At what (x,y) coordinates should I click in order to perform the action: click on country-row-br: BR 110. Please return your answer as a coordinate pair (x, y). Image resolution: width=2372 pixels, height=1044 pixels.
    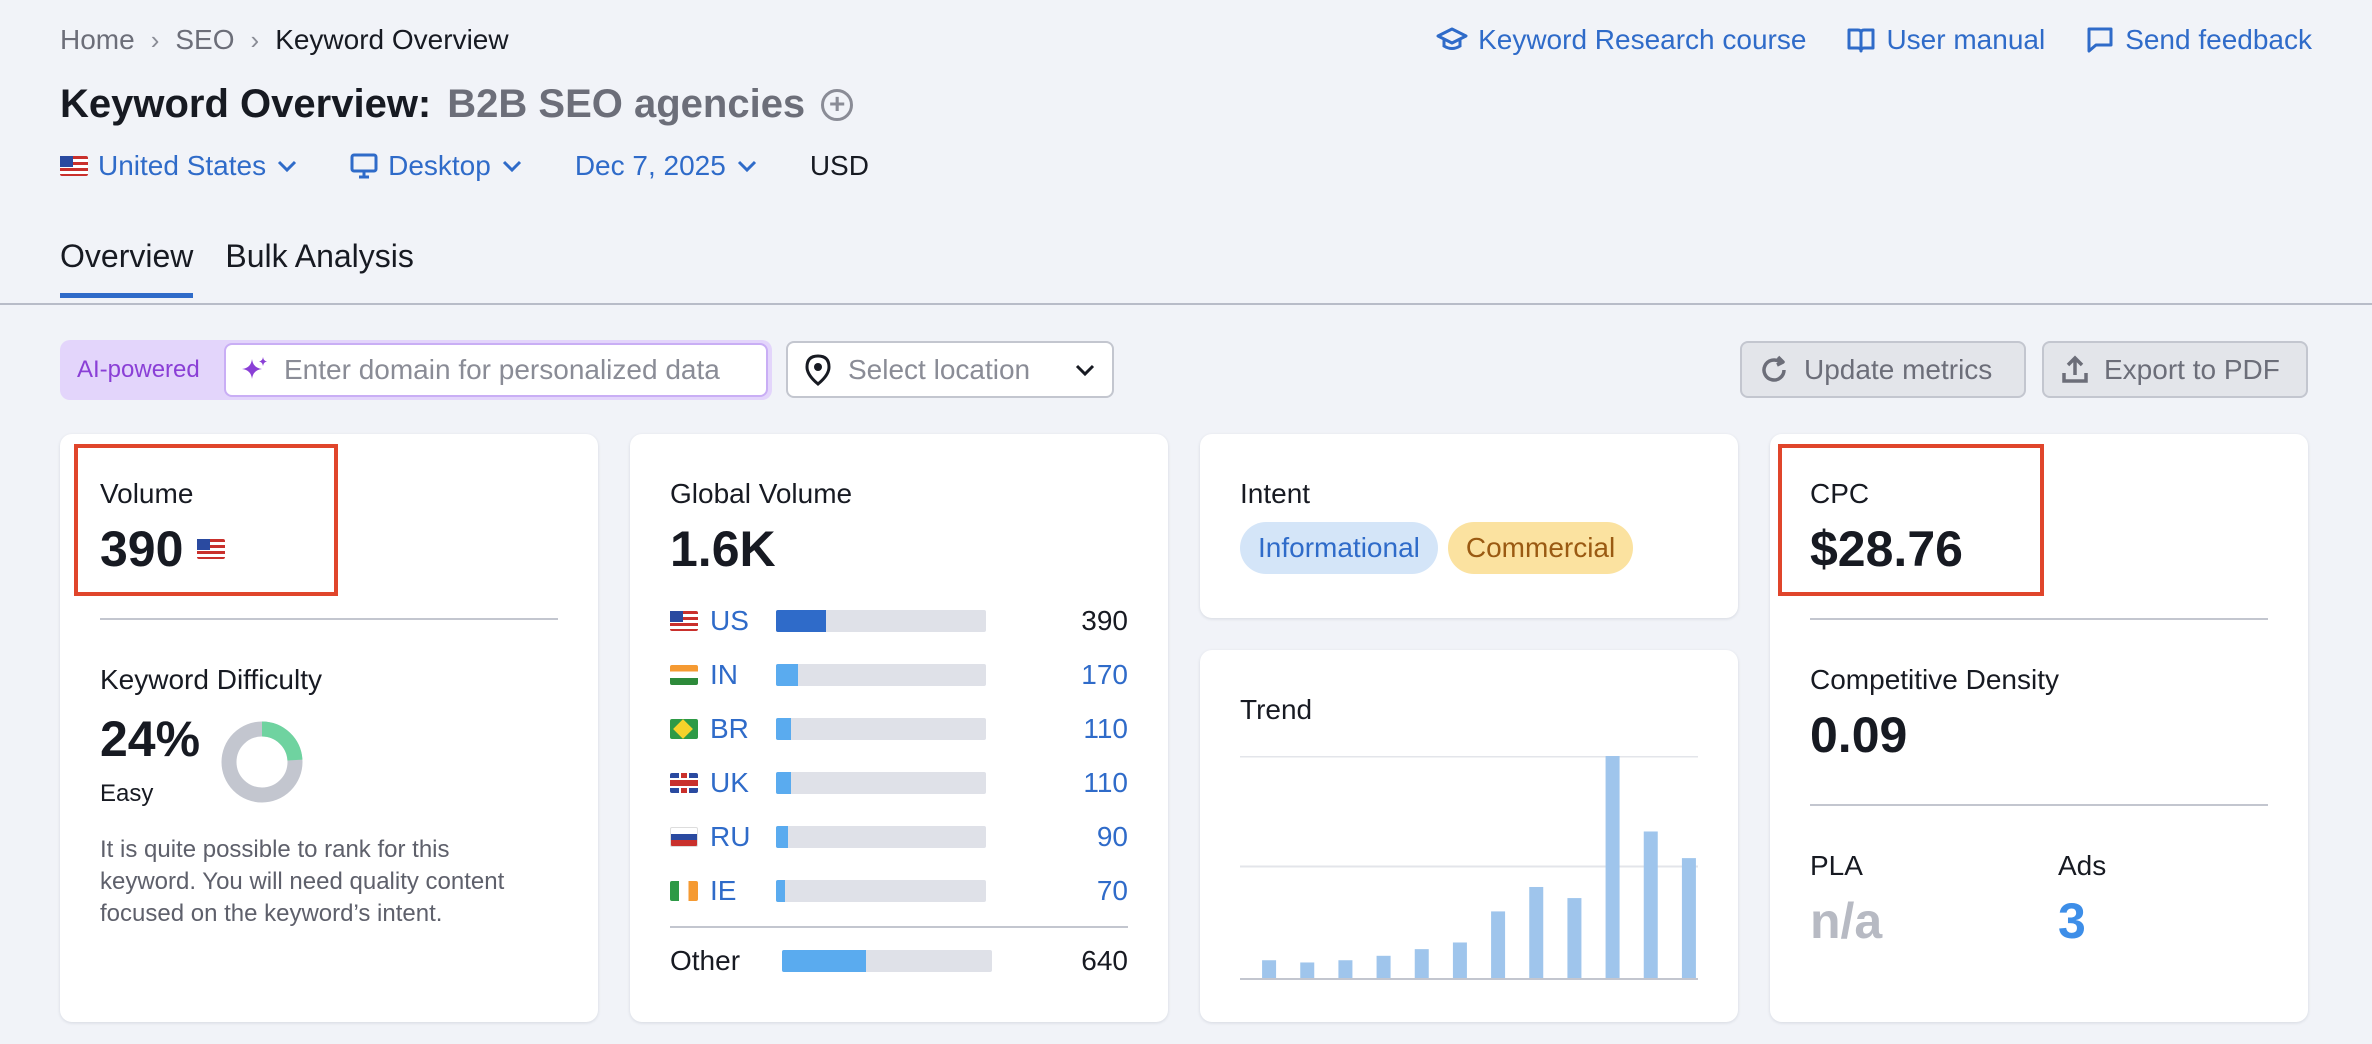
    Looking at the image, I should click on (899, 728).